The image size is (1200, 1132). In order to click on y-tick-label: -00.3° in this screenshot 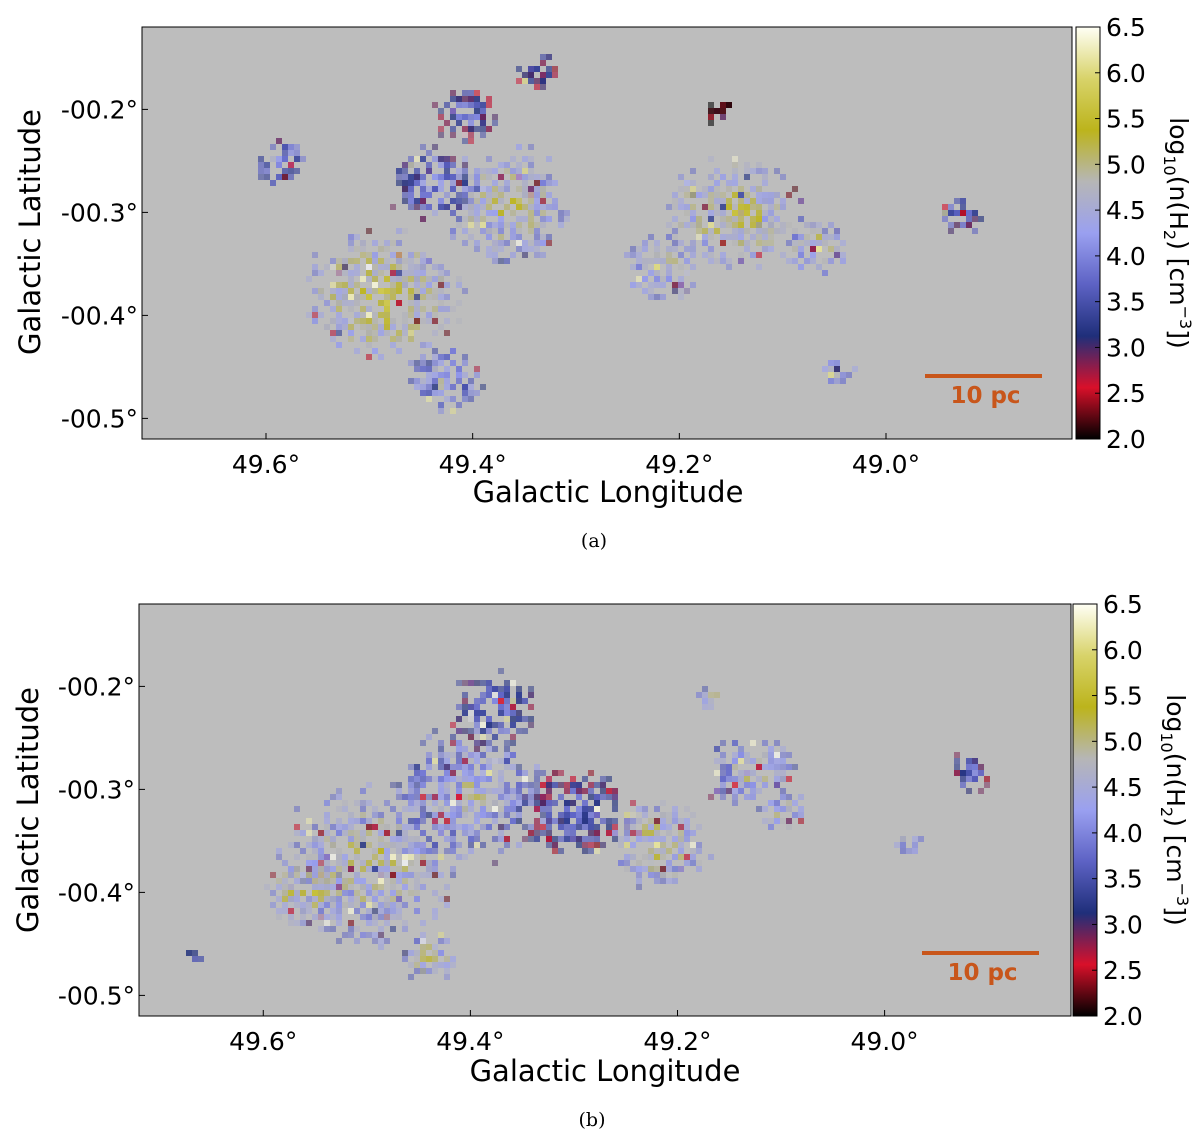, I will do `click(96, 789)`.